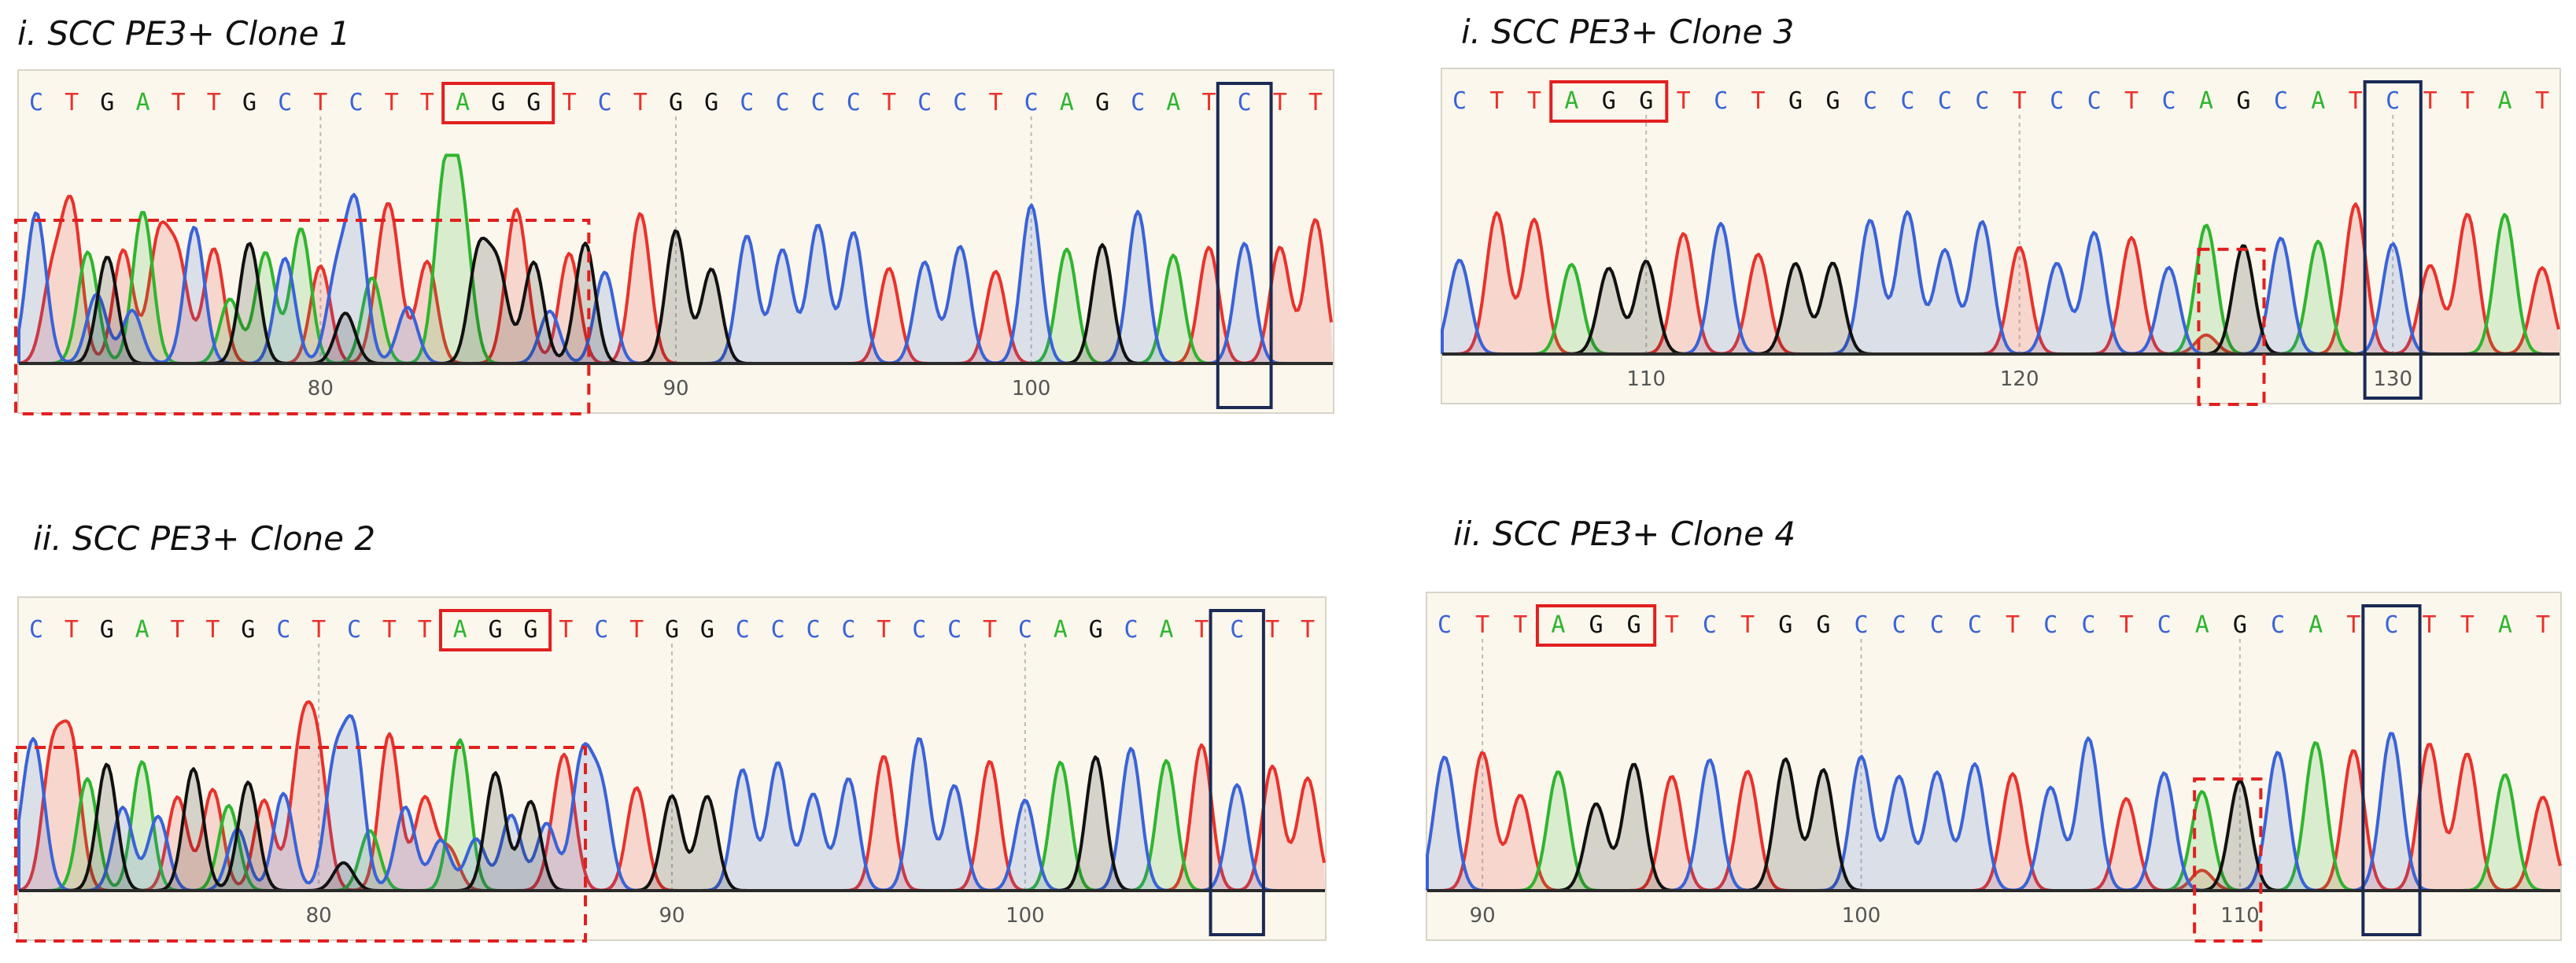 The image size is (2576, 963). Describe the element at coordinates (1624, 534) in the screenshot. I see `chart-title-clone-4: ii. SCC PE3+ Clone 4` at that location.